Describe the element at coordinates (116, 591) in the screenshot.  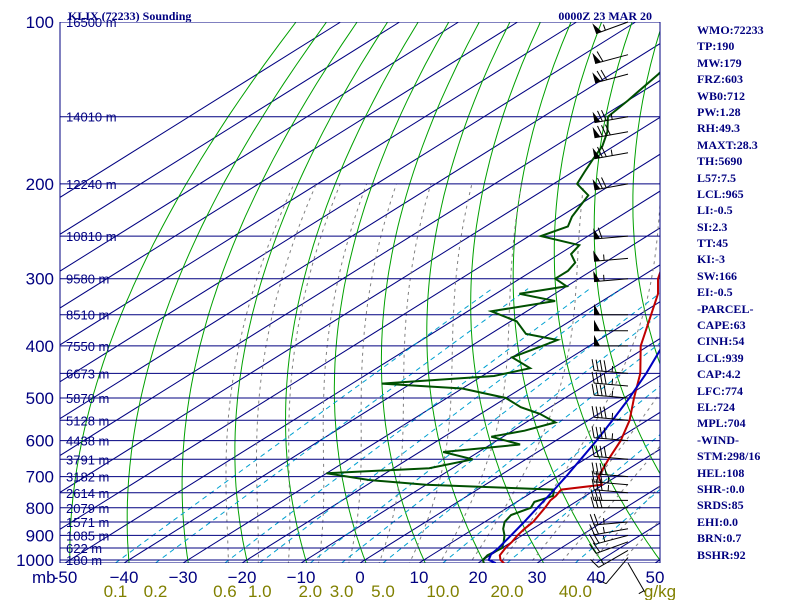
I see `mixing-ratio-label: 0.1` at that location.